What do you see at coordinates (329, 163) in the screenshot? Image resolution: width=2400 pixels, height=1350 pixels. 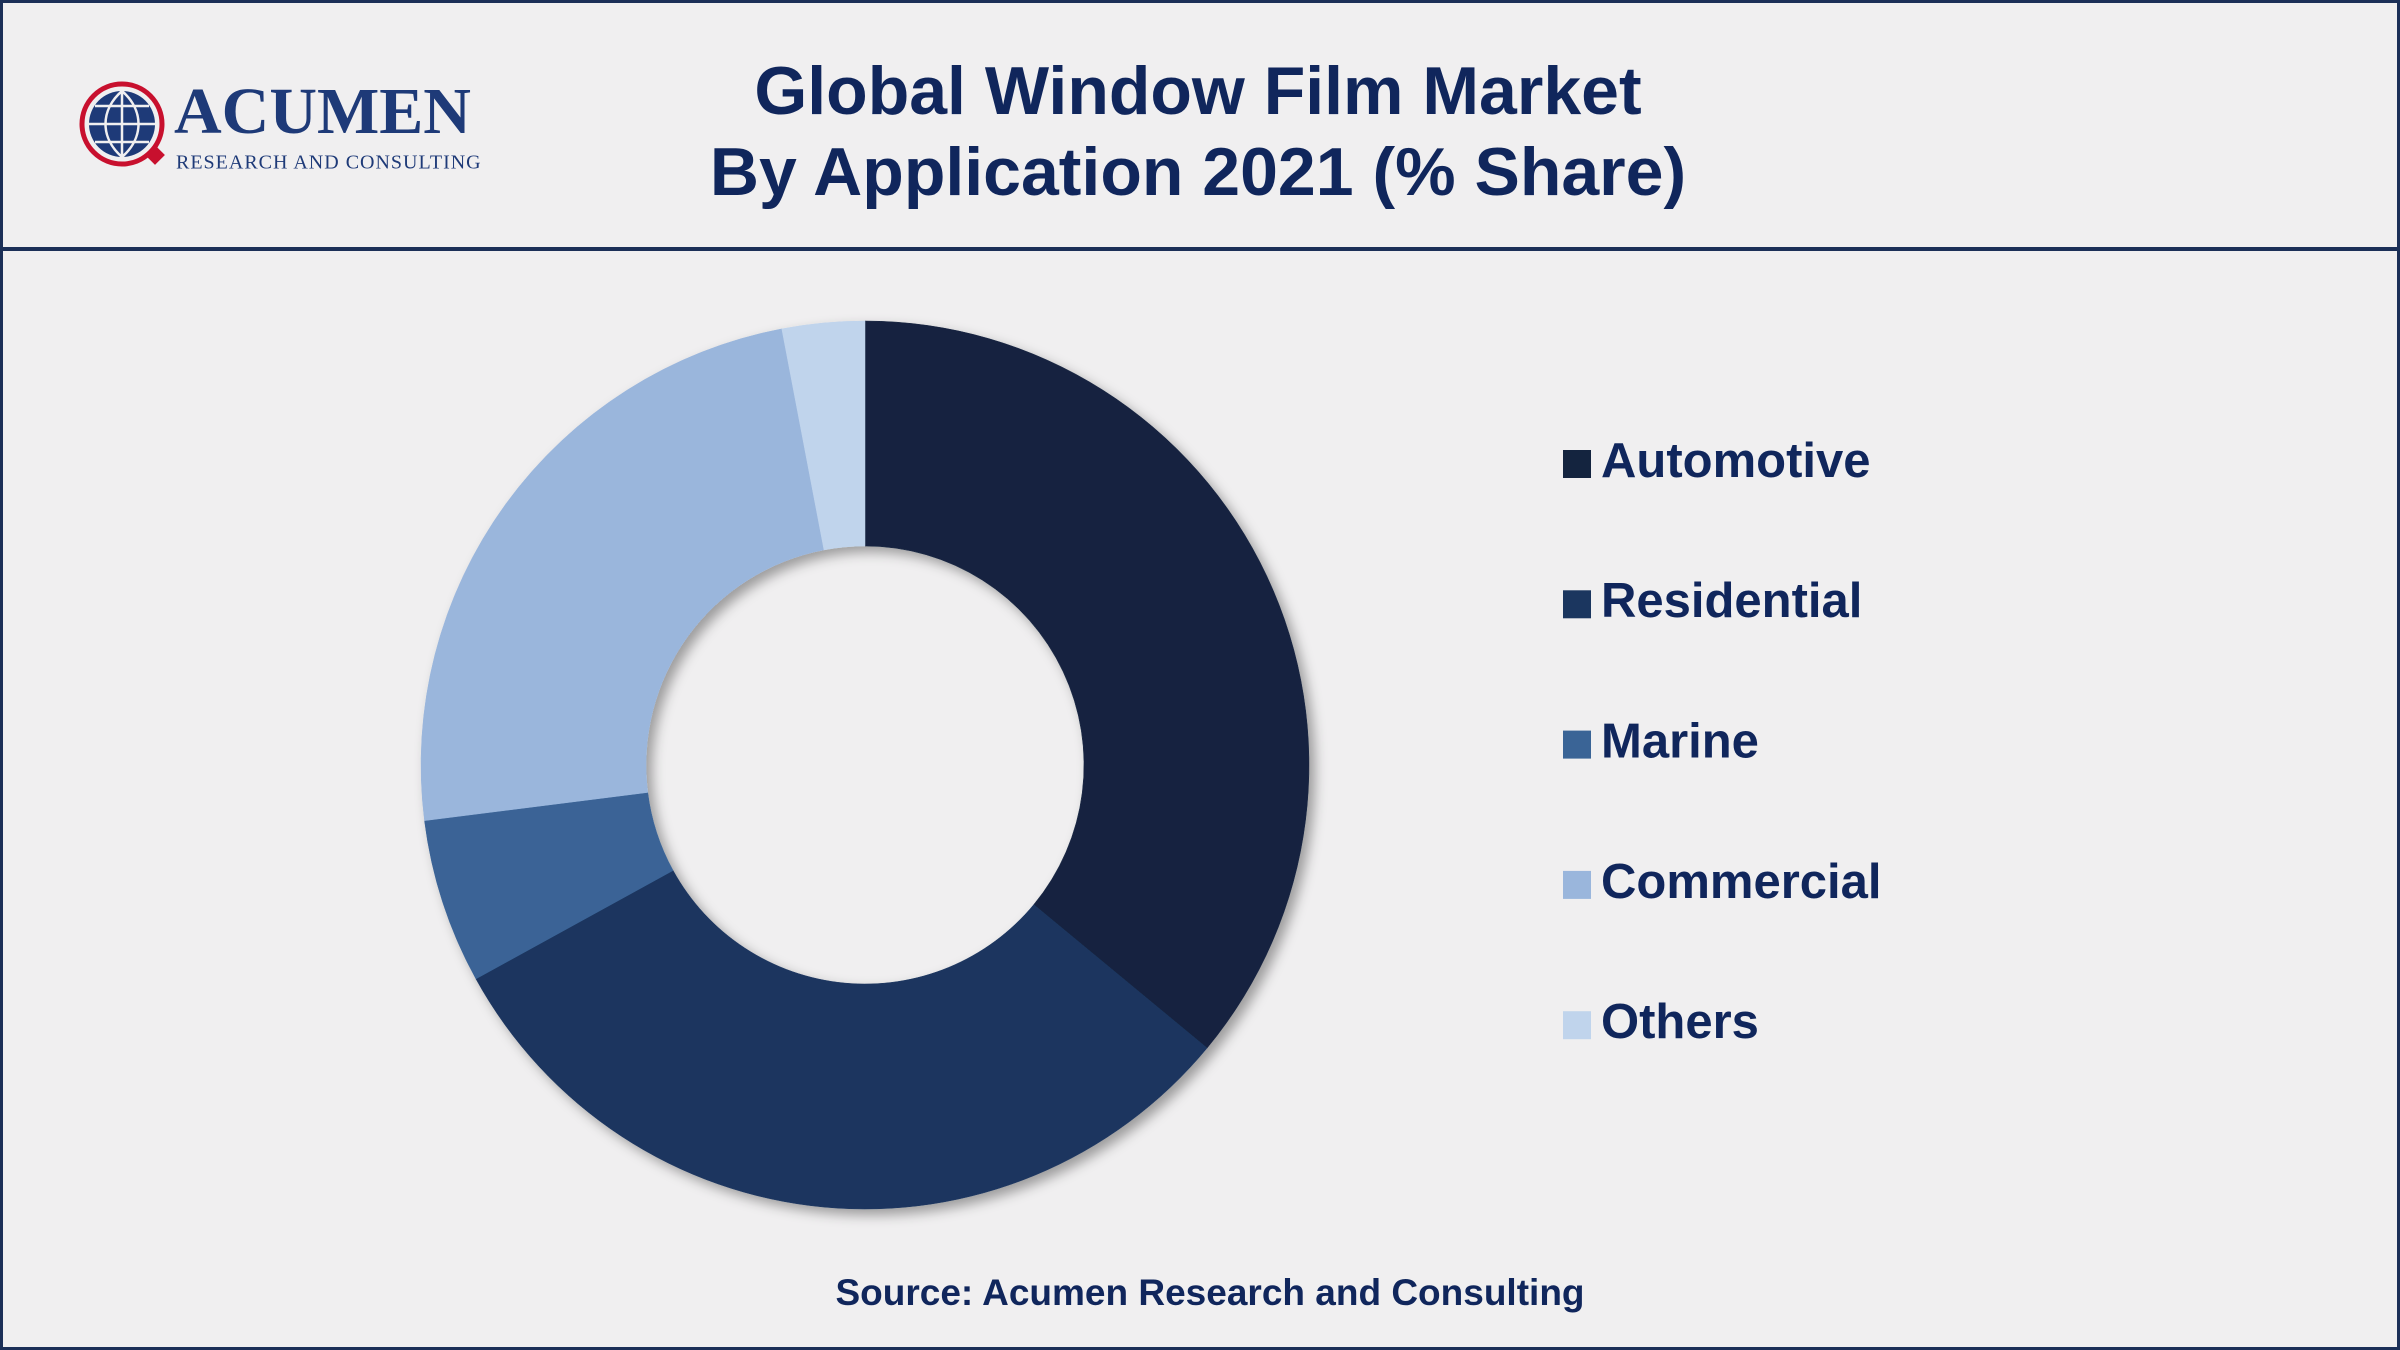 I see `logo-tagline: RESEARCH AND CONSULTING` at bounding box center [329, 163].